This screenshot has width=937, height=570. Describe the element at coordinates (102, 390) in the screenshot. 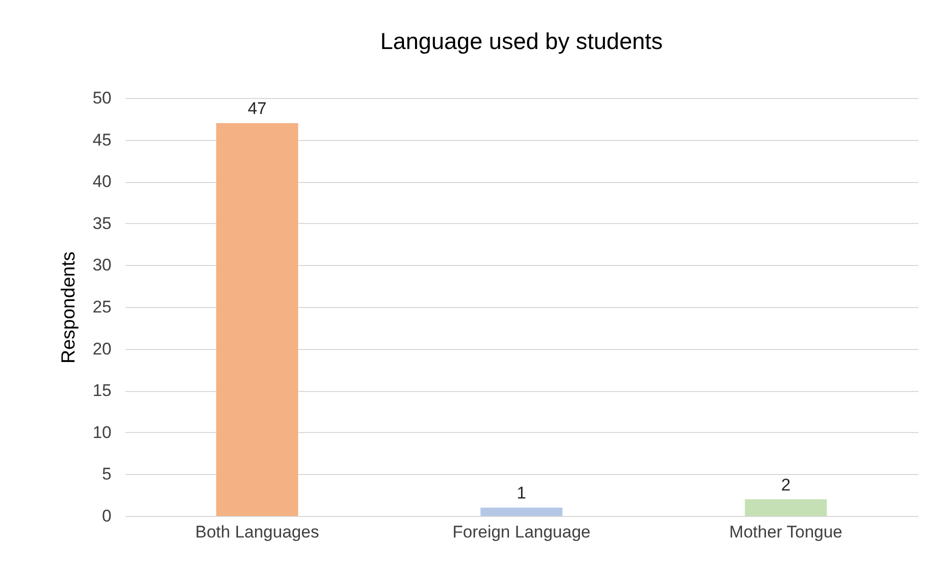

I see `y-tick-label: 15` at that location.